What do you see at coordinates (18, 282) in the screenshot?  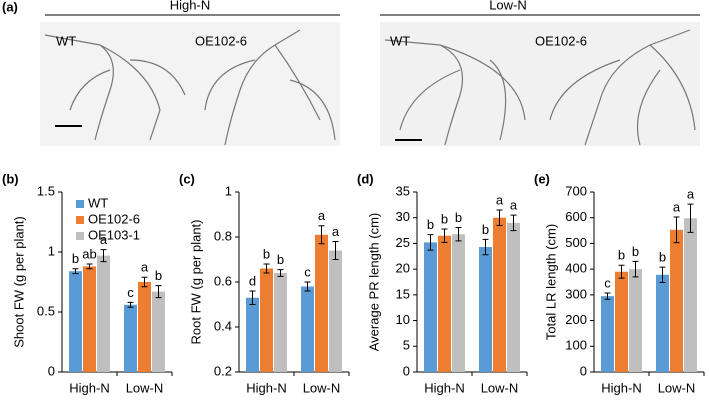 I see `y-axis-label: Shoot FW (g per plant)` at bounding box center [18, 282].